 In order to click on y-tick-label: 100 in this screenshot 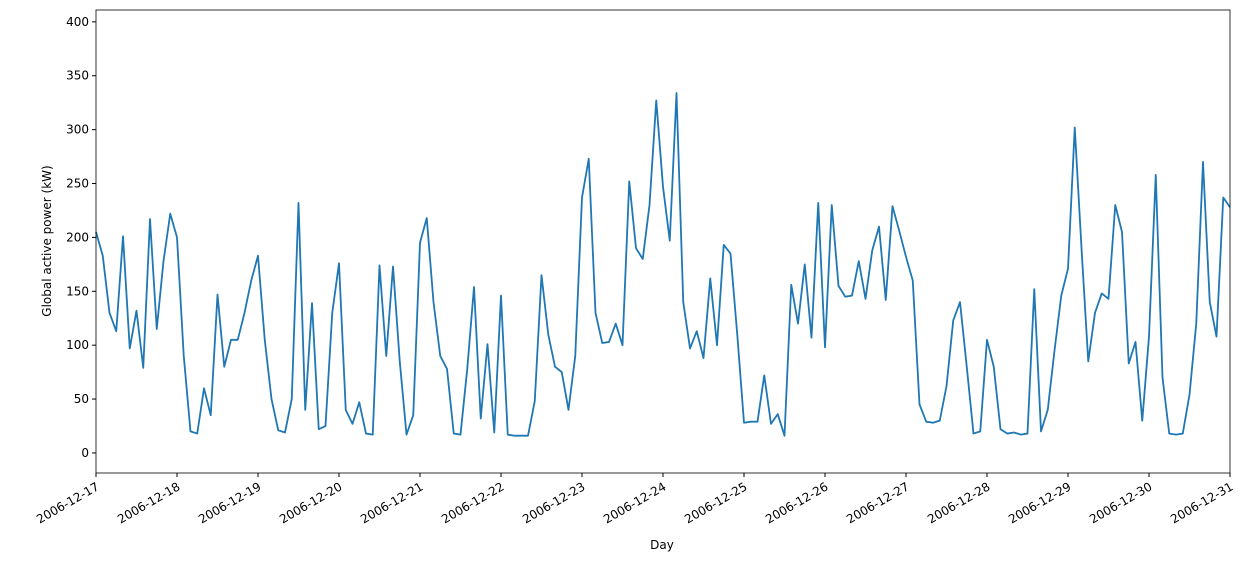, I will do `click(77, 345)`.